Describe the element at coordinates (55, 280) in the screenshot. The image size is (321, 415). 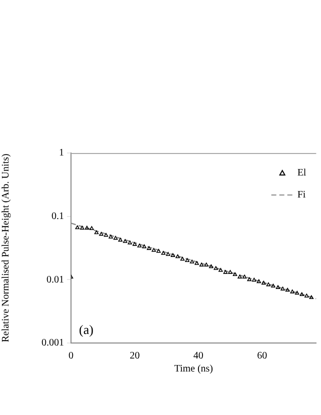
I see `y-tick-label: 0.01` at that location.